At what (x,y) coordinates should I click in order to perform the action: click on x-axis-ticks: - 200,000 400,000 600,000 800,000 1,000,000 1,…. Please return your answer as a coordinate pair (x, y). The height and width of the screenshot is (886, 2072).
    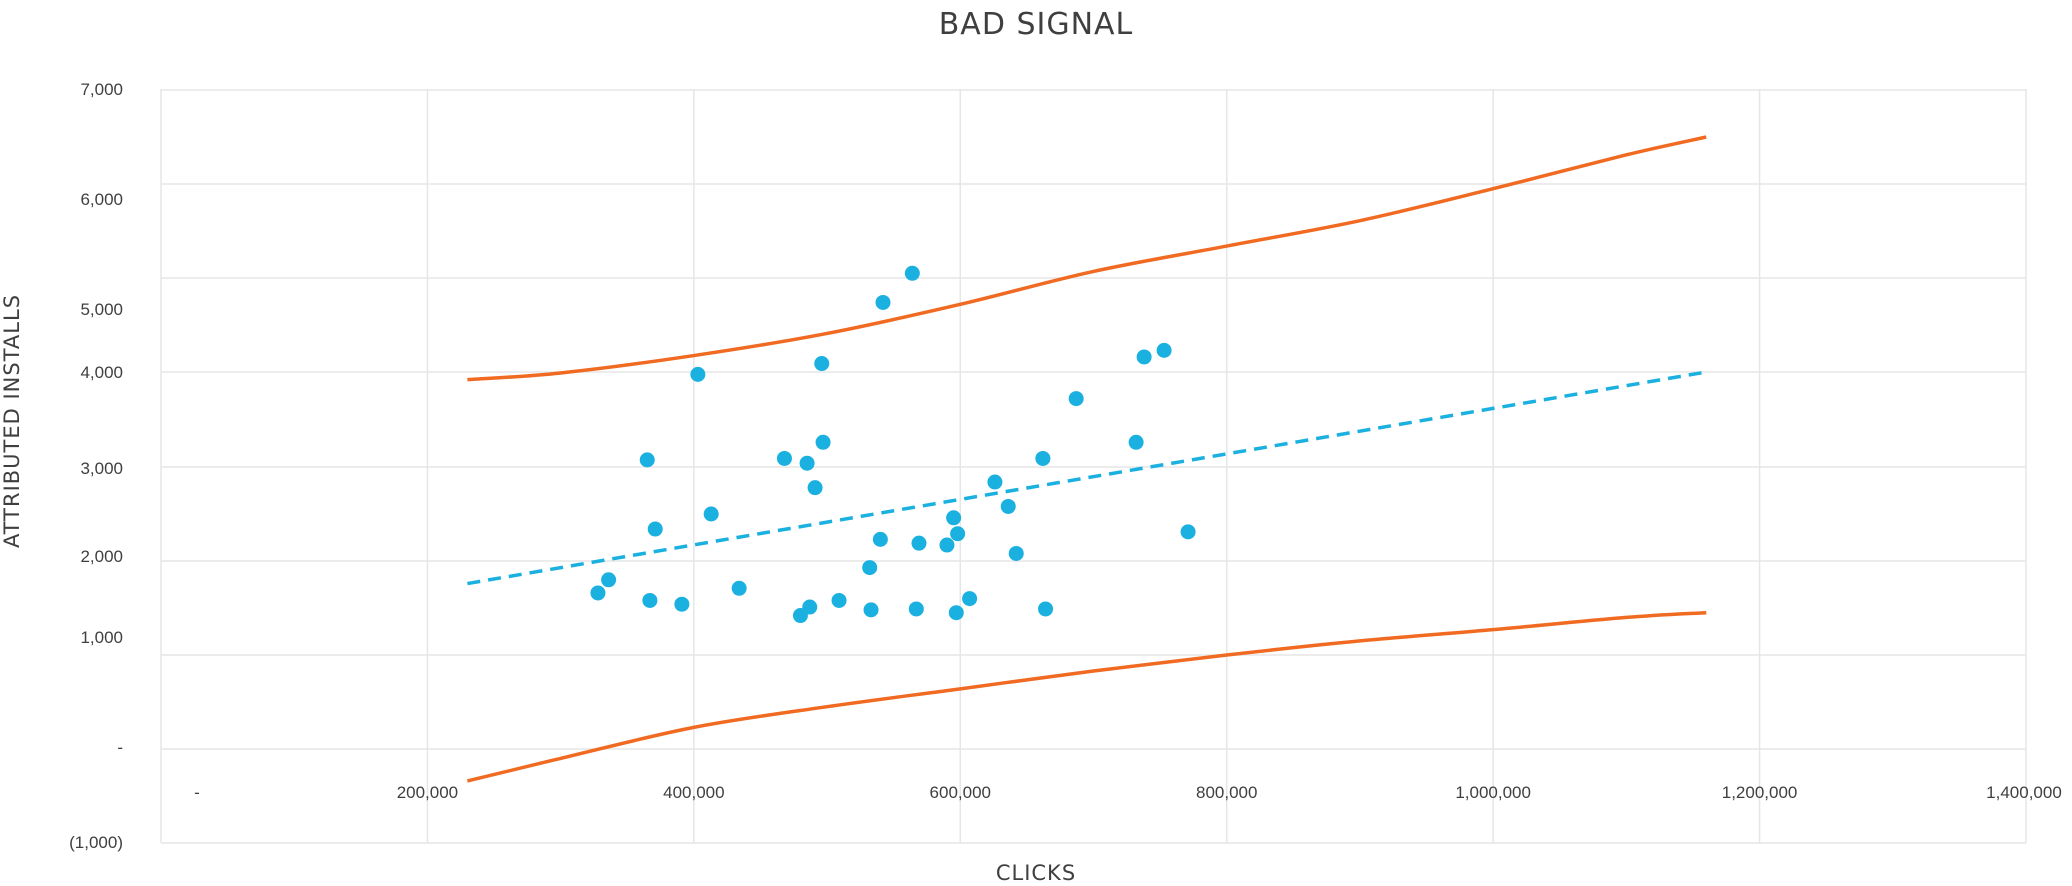
    Looking at the image, I should click on (1128, 792).